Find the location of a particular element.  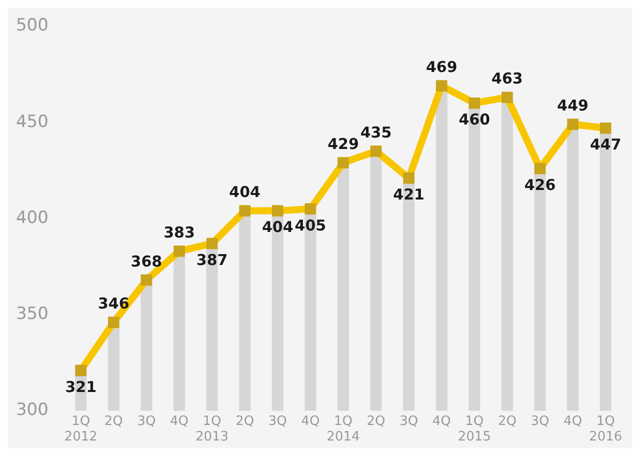

data-label: 463 is located at coordinates (507, 79).